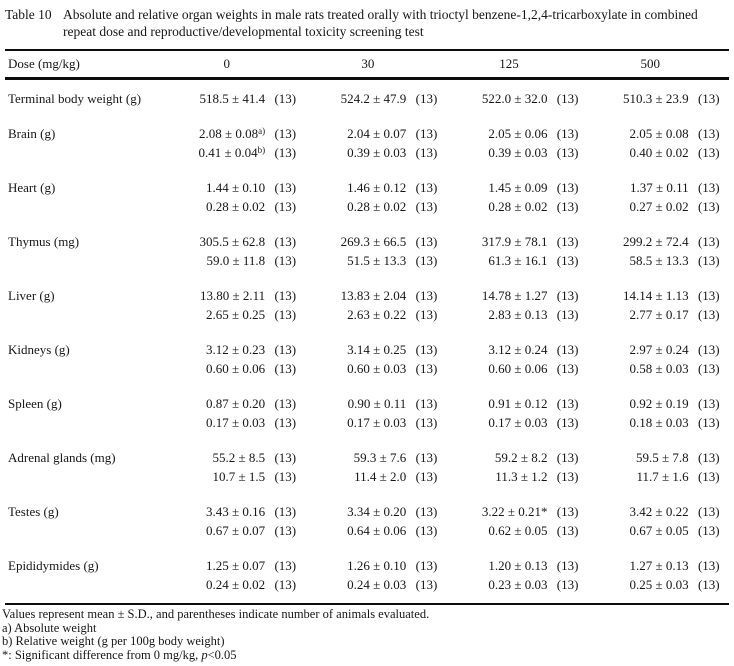 The image size is (734, 666). I want to click on value-cell: 11.7 ± 1.6, so click(662, 476).